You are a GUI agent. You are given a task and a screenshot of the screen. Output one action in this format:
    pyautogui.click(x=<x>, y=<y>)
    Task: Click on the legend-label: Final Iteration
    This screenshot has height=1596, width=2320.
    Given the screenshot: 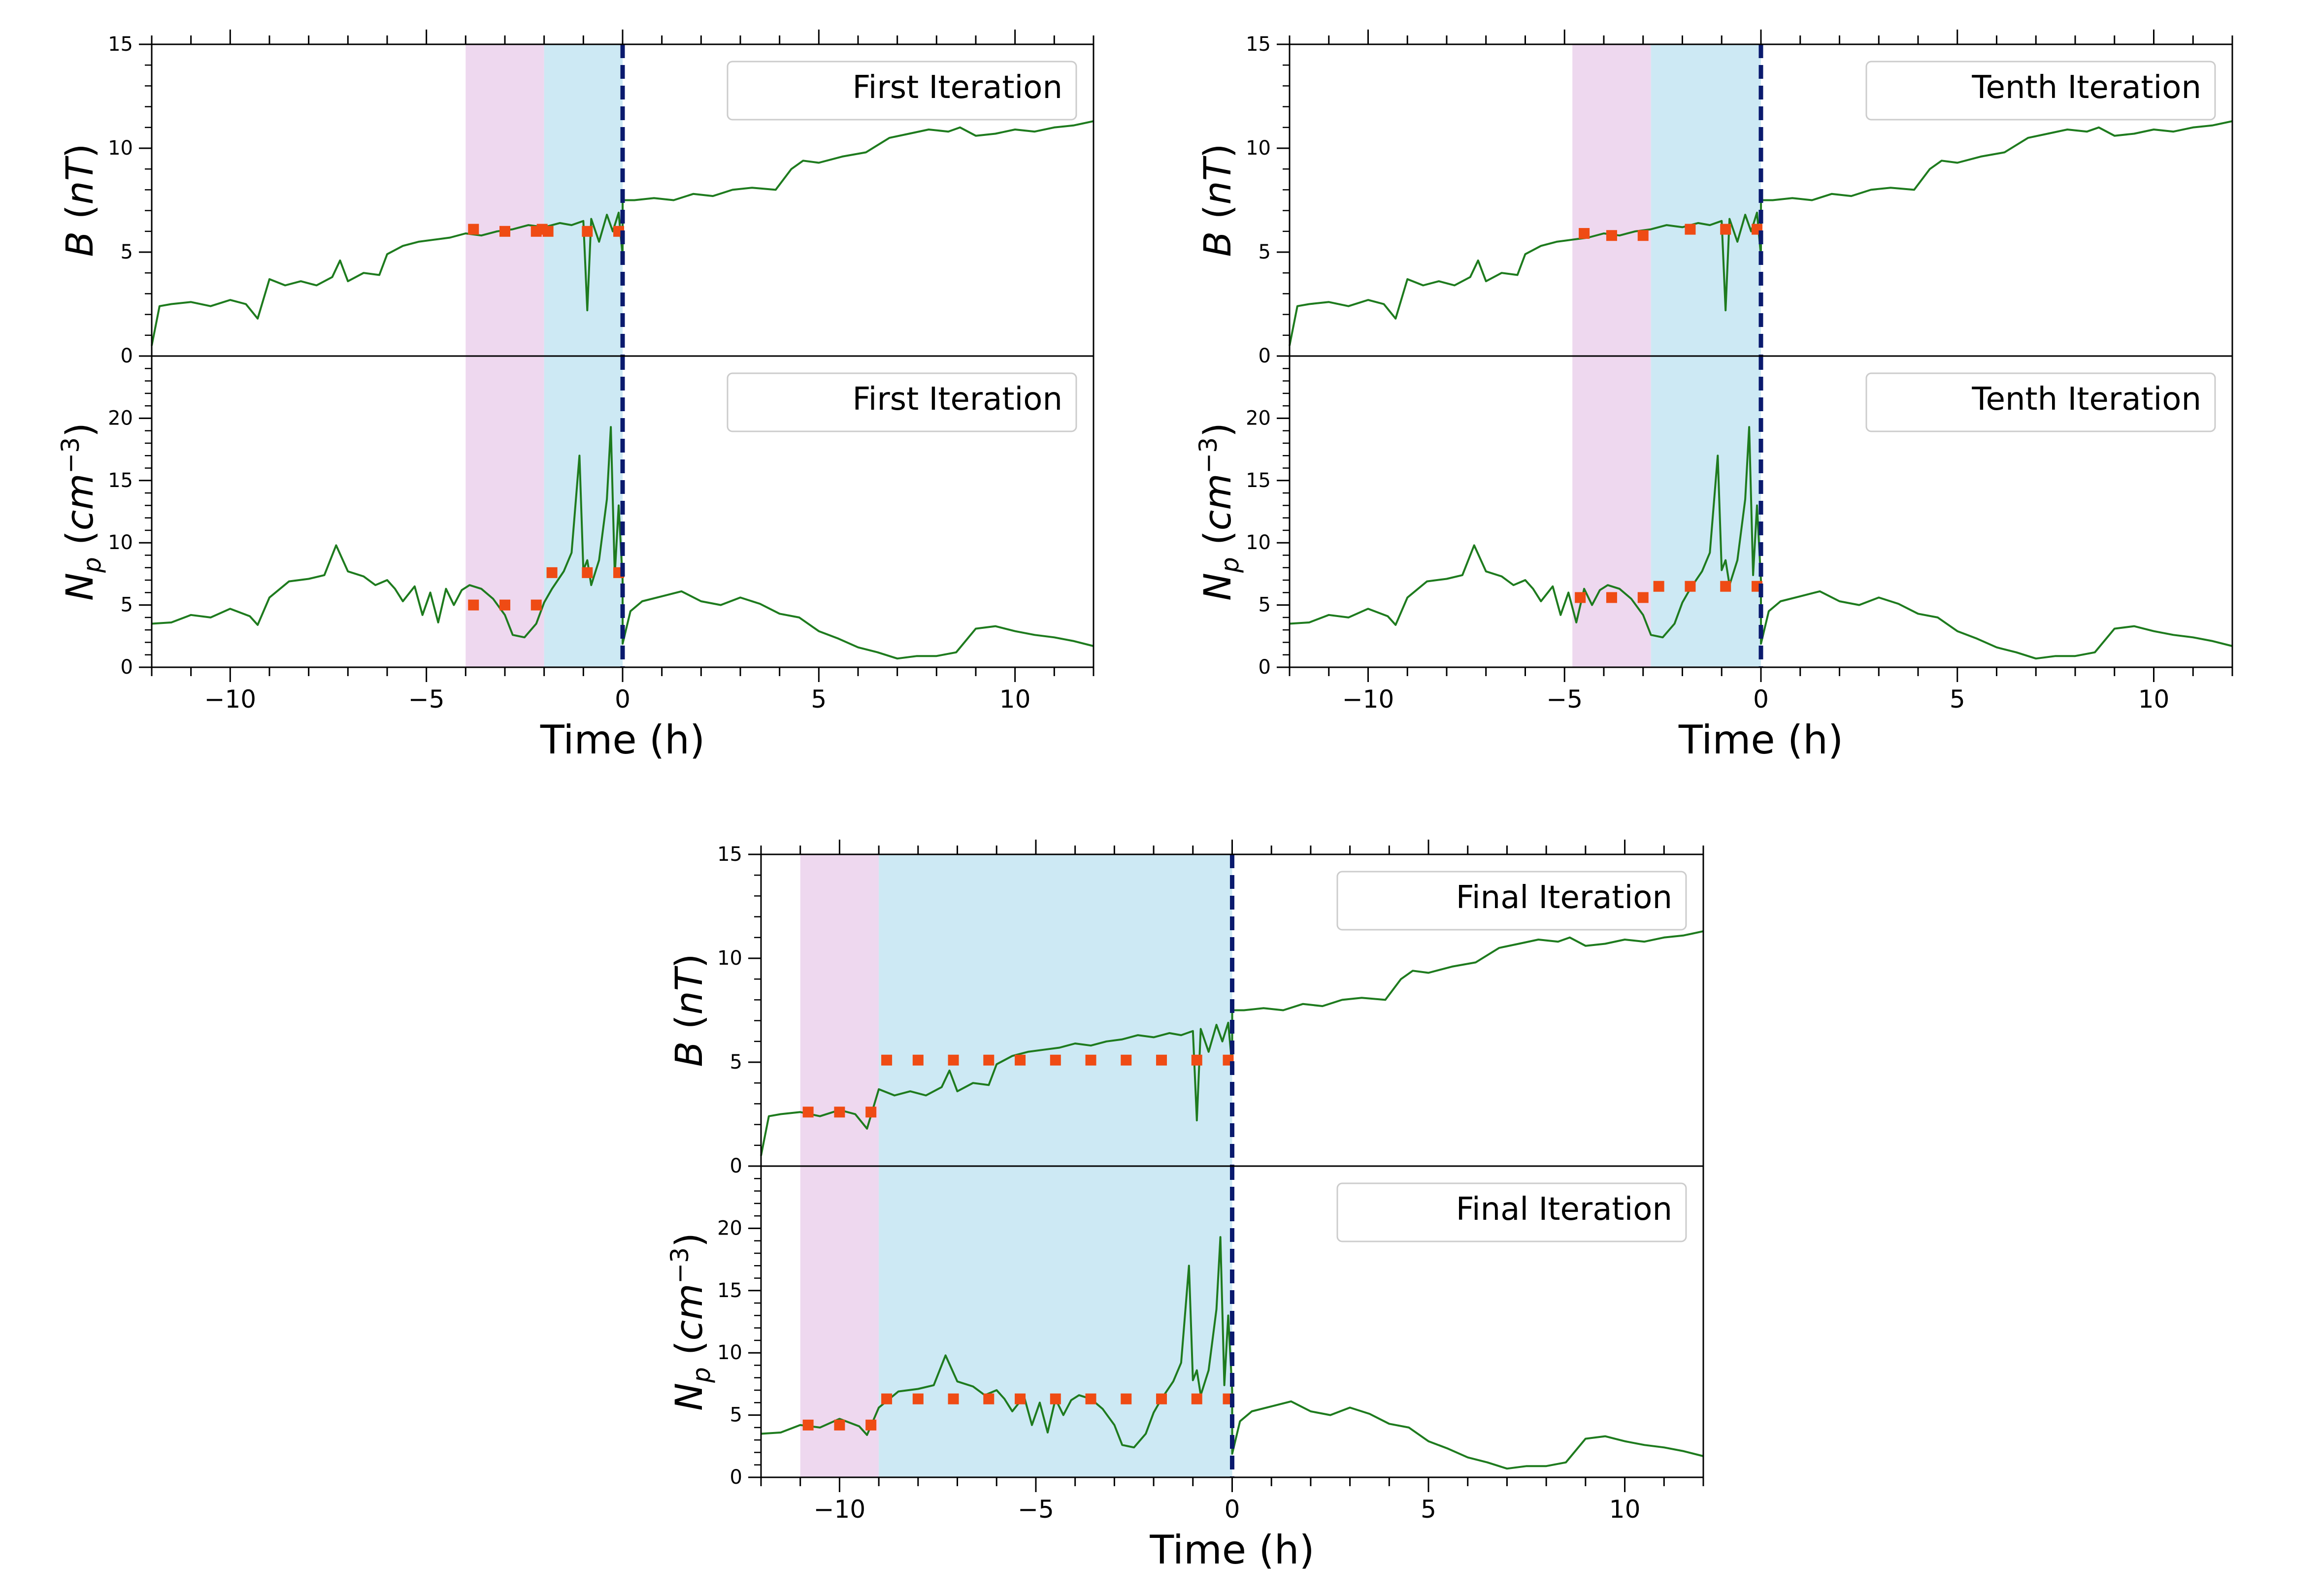 What is the action you would take?
    pyautogui.click(x=1564, y=897)
    